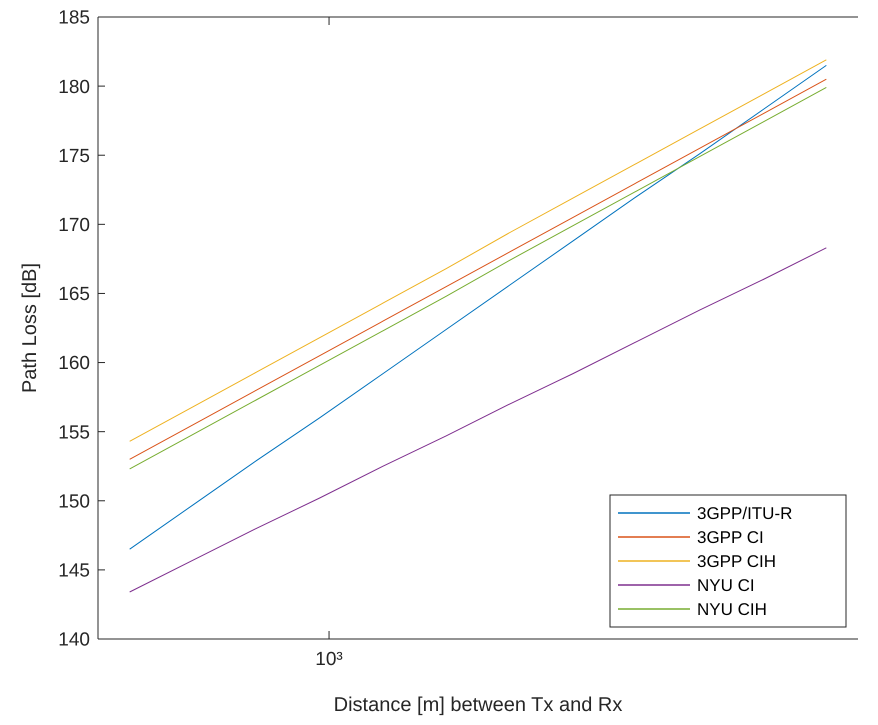 The height and width of the screenshot is (725, 878). Describe the element at coordinates (726, 585) in the screenshot. I see `legend-label: NYU CI` at that location.